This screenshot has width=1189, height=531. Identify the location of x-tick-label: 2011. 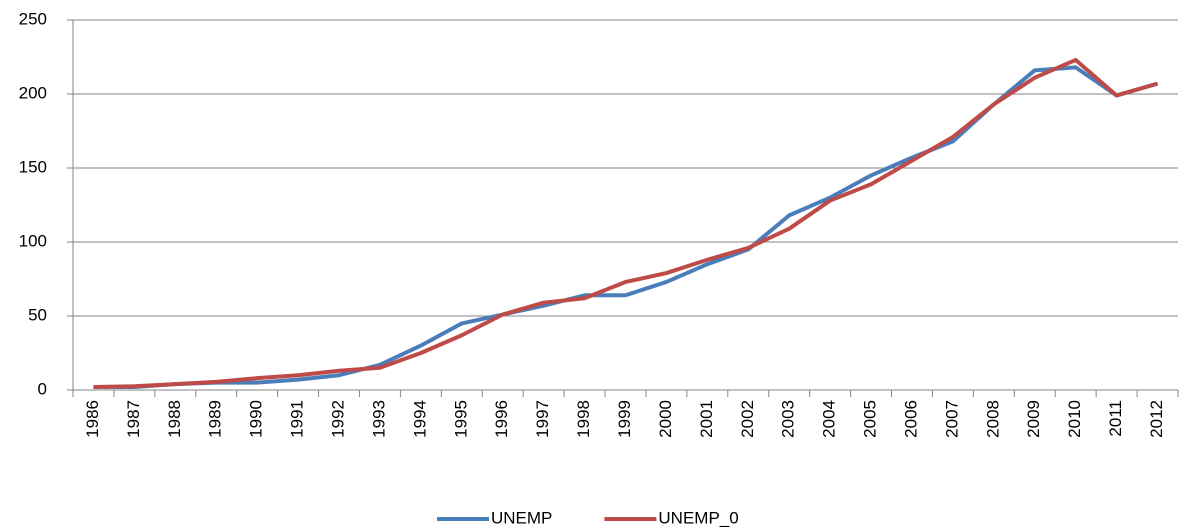
(1115, 418).